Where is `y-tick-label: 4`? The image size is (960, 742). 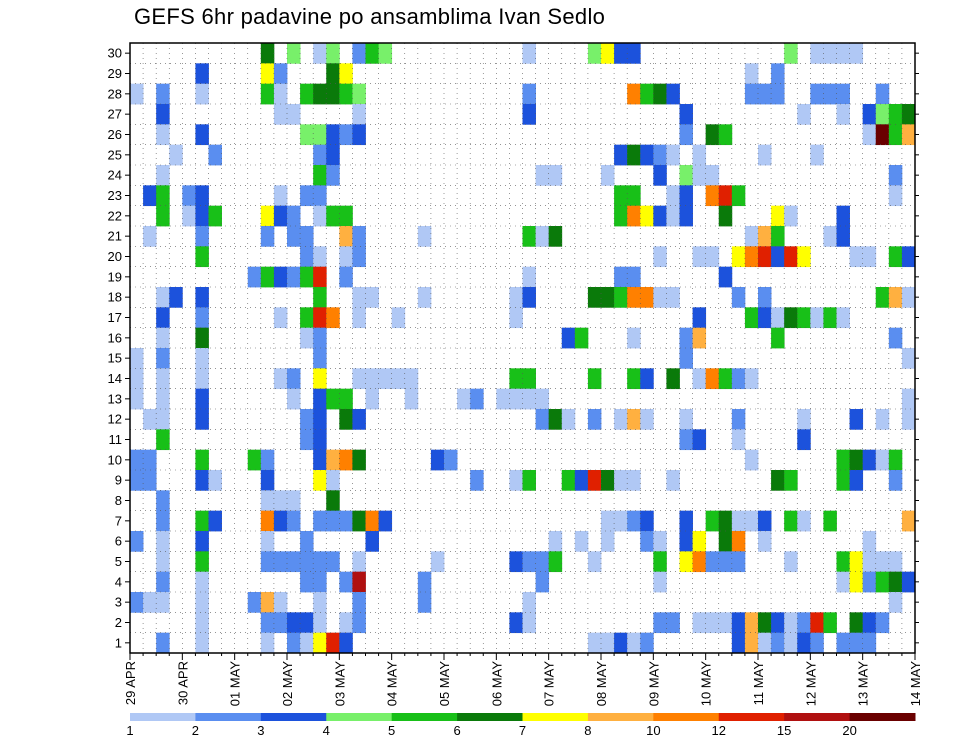
y-tick-label: 4 is located at coordinates (118, 581).